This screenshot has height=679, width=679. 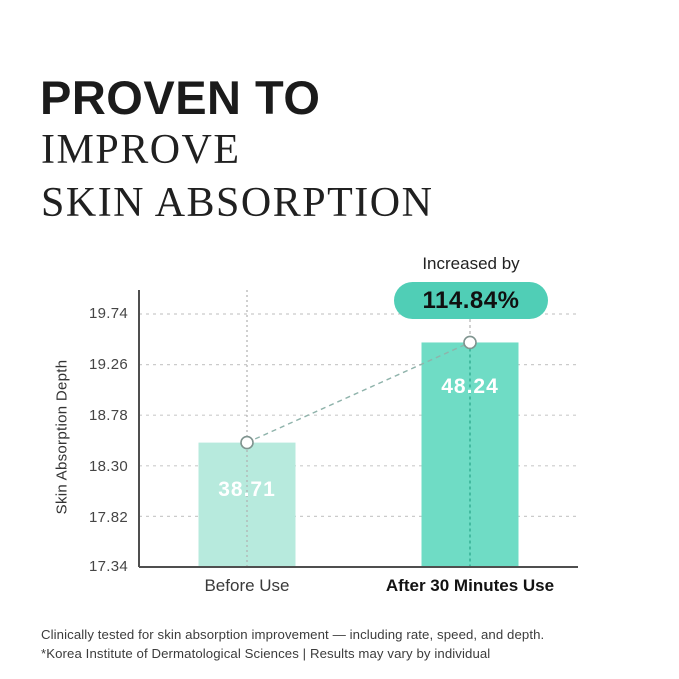 What do you see at coordinates (471, 263) in the screenshot?
I see `increase-caption: Increased by` at bounding box center [471, 263].